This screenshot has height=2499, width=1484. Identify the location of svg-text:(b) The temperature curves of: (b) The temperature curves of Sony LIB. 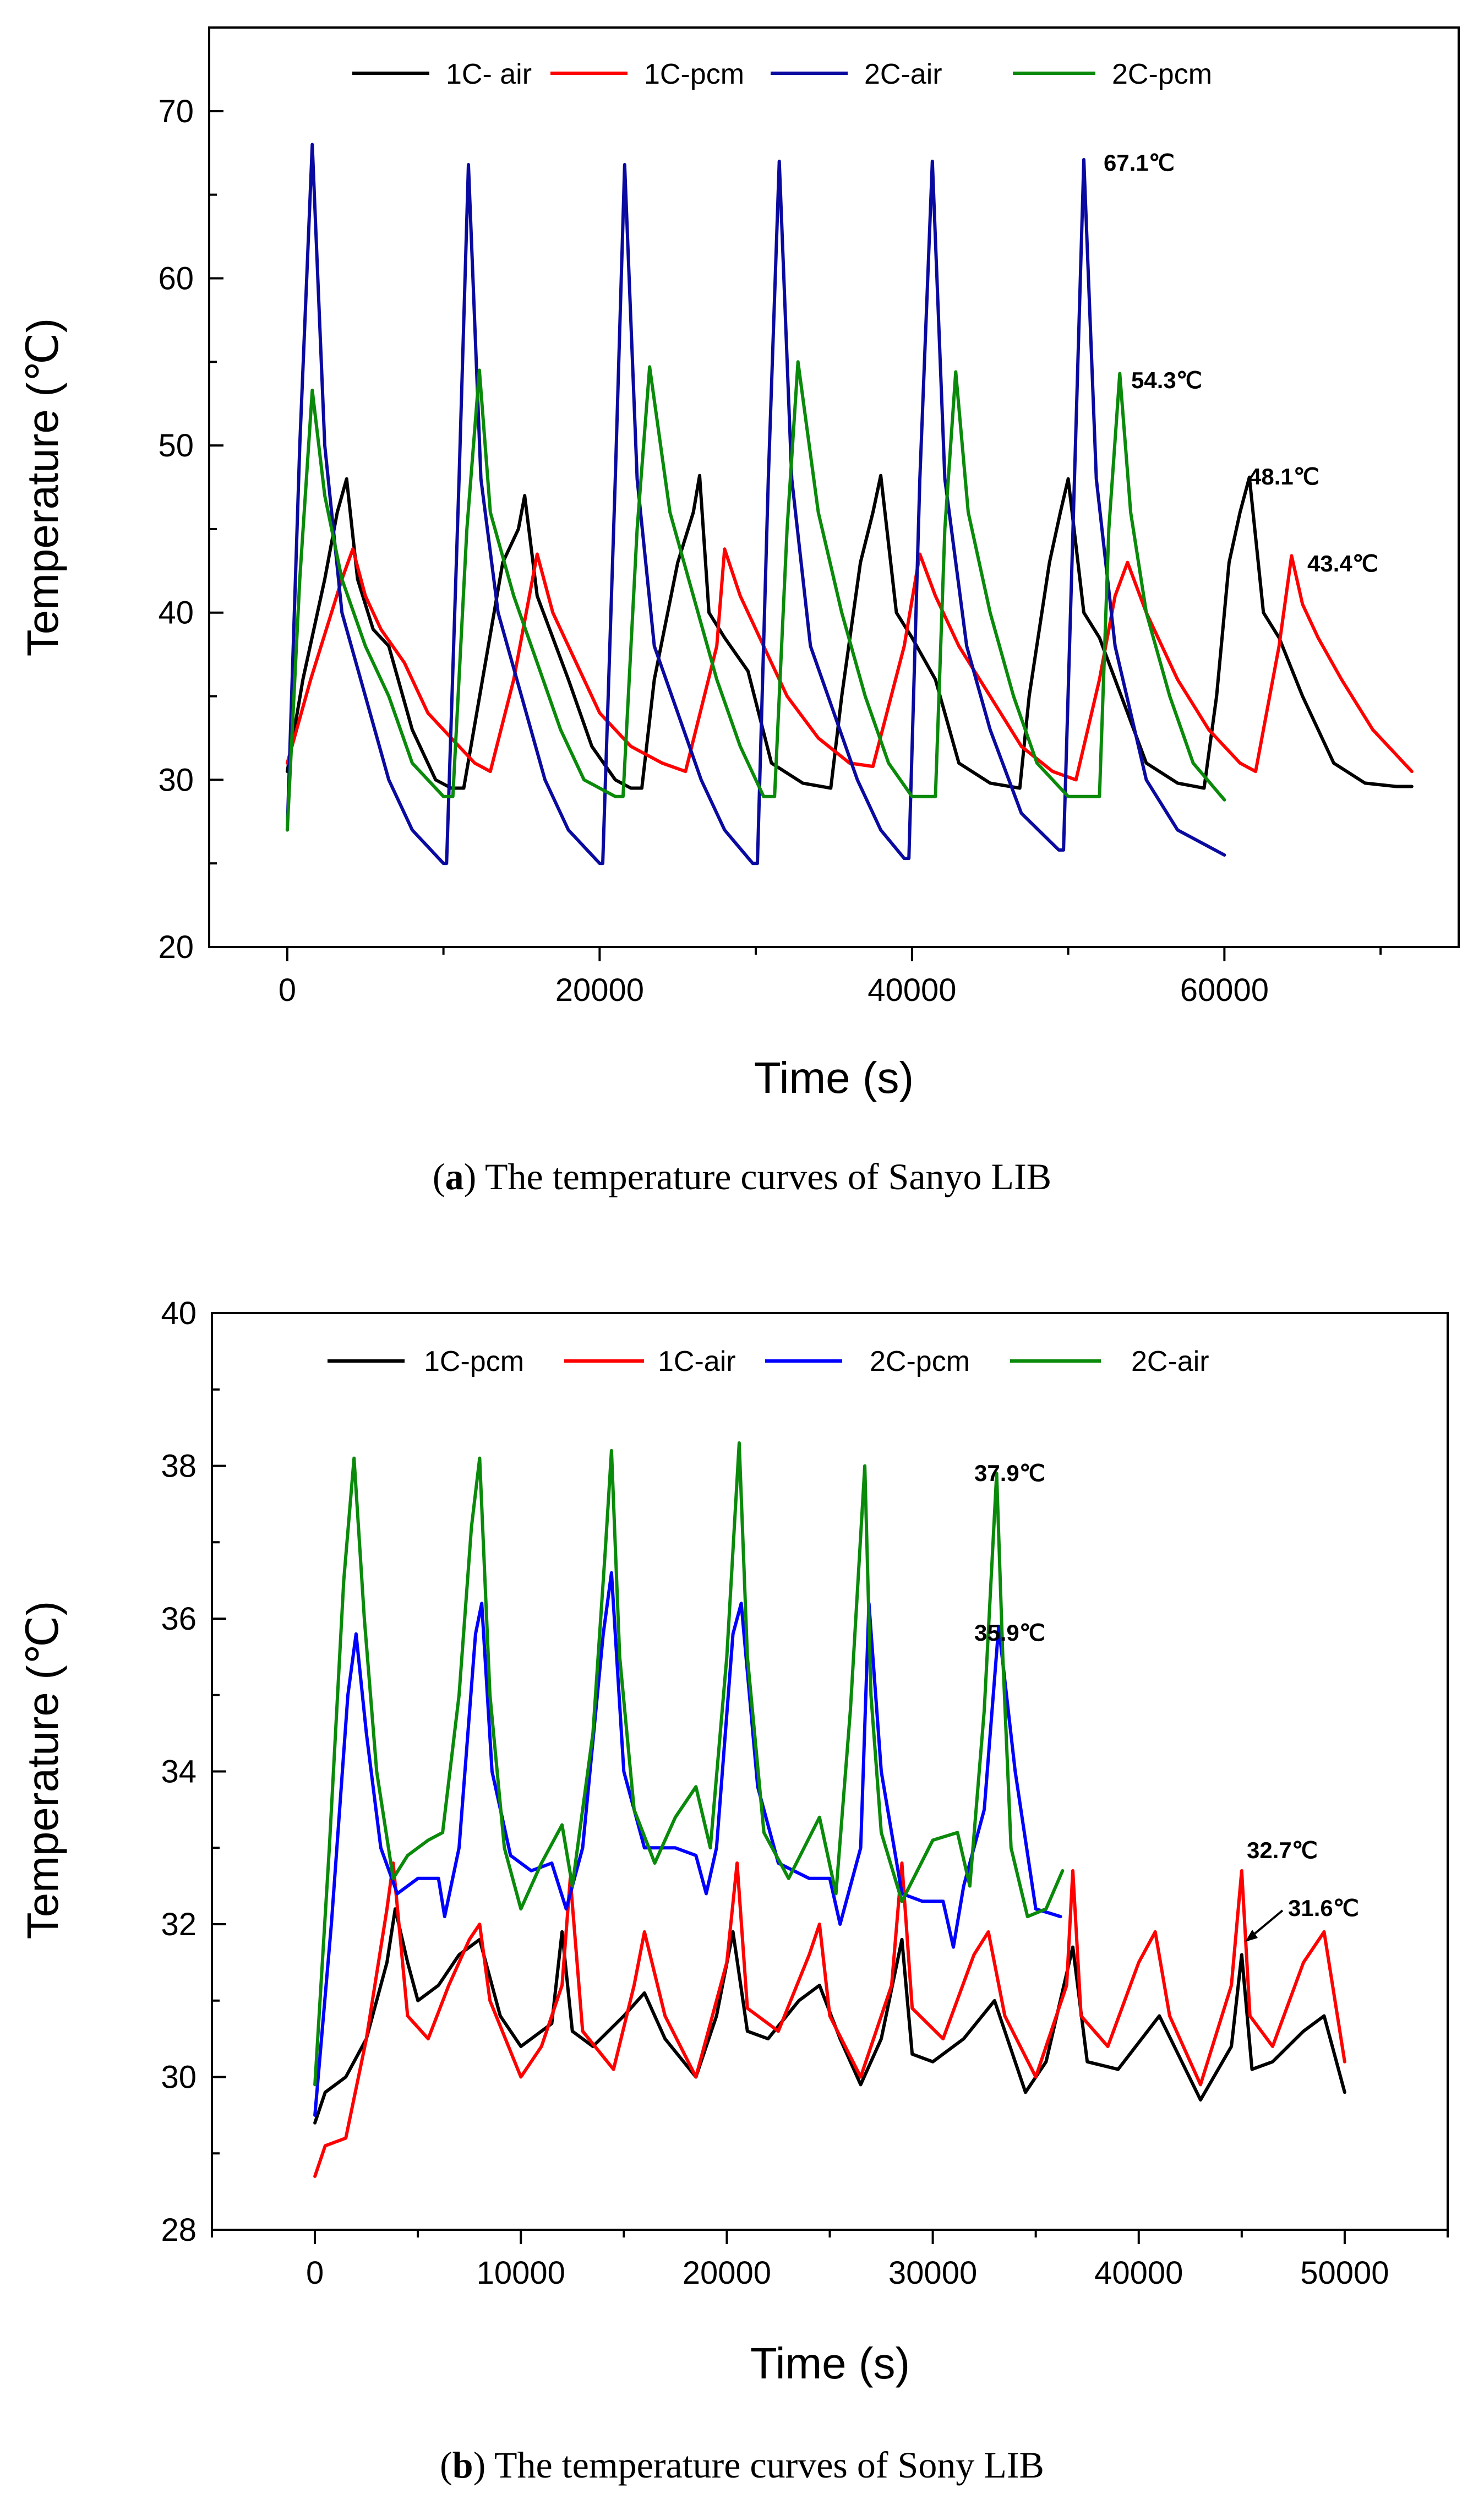
(742, 2465).